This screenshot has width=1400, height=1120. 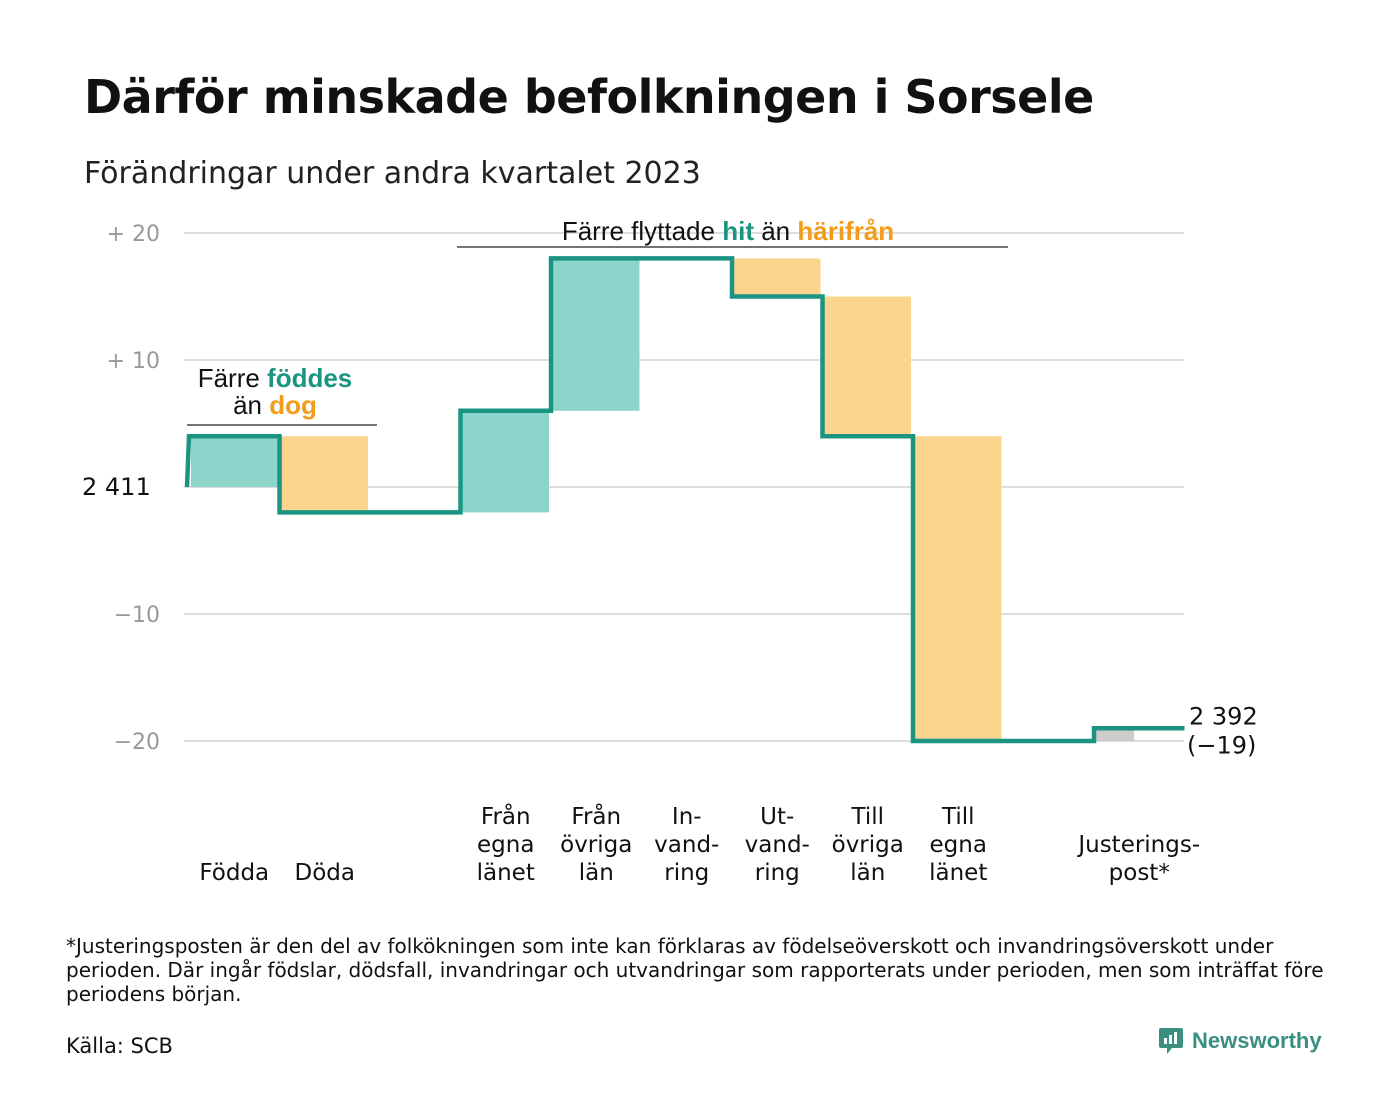 What do you see at coordinates (232, 378) in the screenshot?
I see `births-deaths-annotation-segment: Färre` at bounding box center [232, 378].